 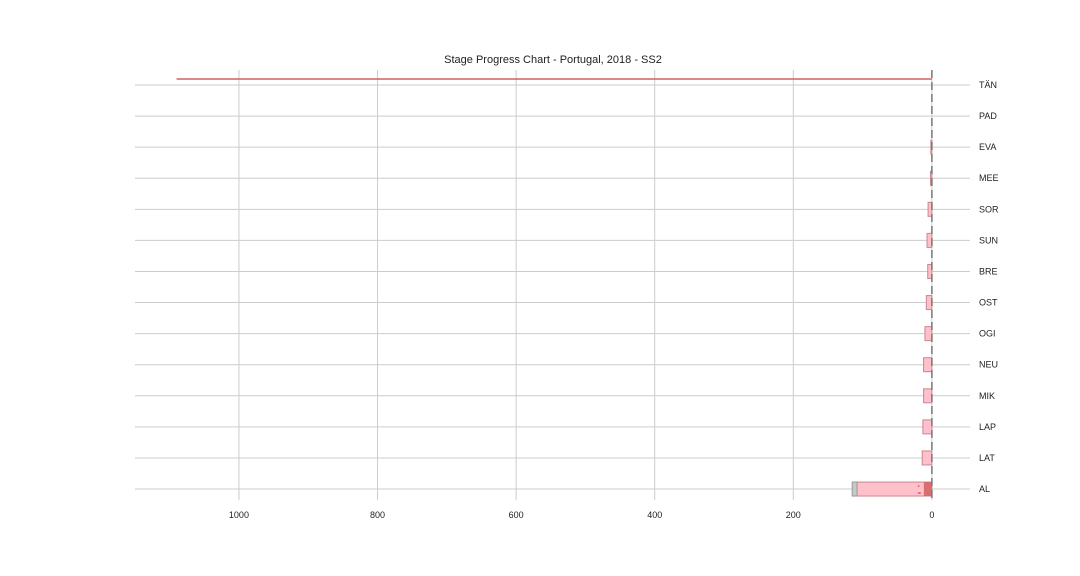 What do you see at coordinates (989, 209) in the screenshot?
I see `category-label: SOR` at bounding box center [989, 209].